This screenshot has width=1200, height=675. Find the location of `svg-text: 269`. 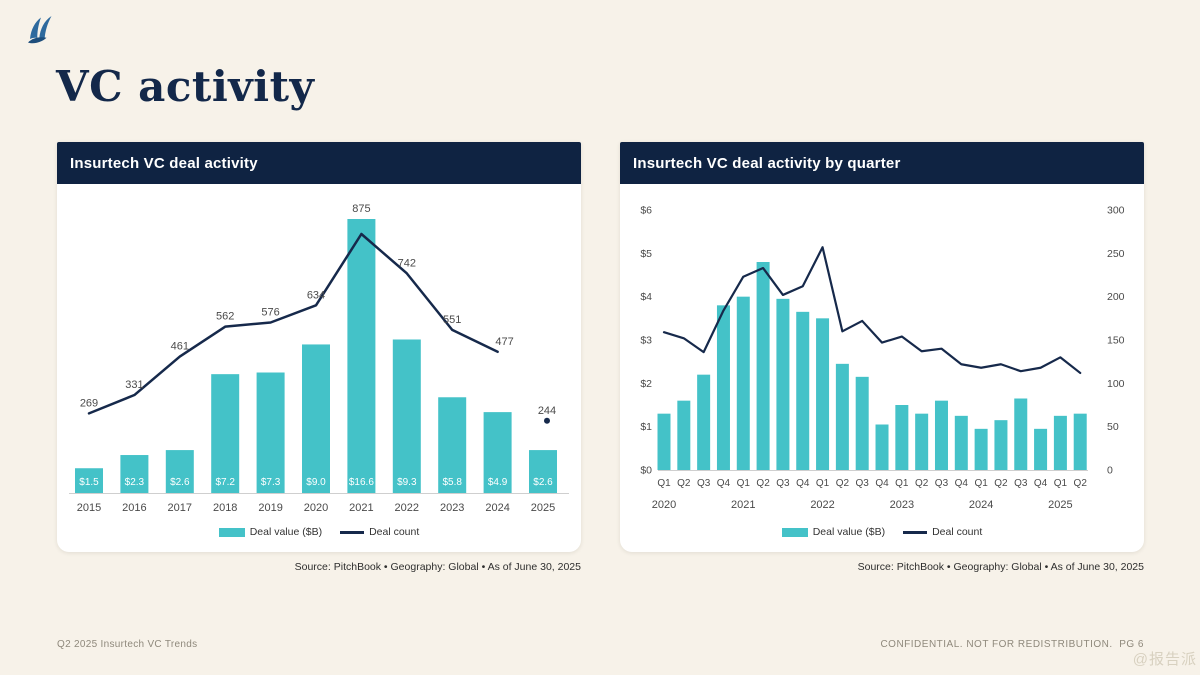

svg-text: 269 is located at coordinates (89, 403).